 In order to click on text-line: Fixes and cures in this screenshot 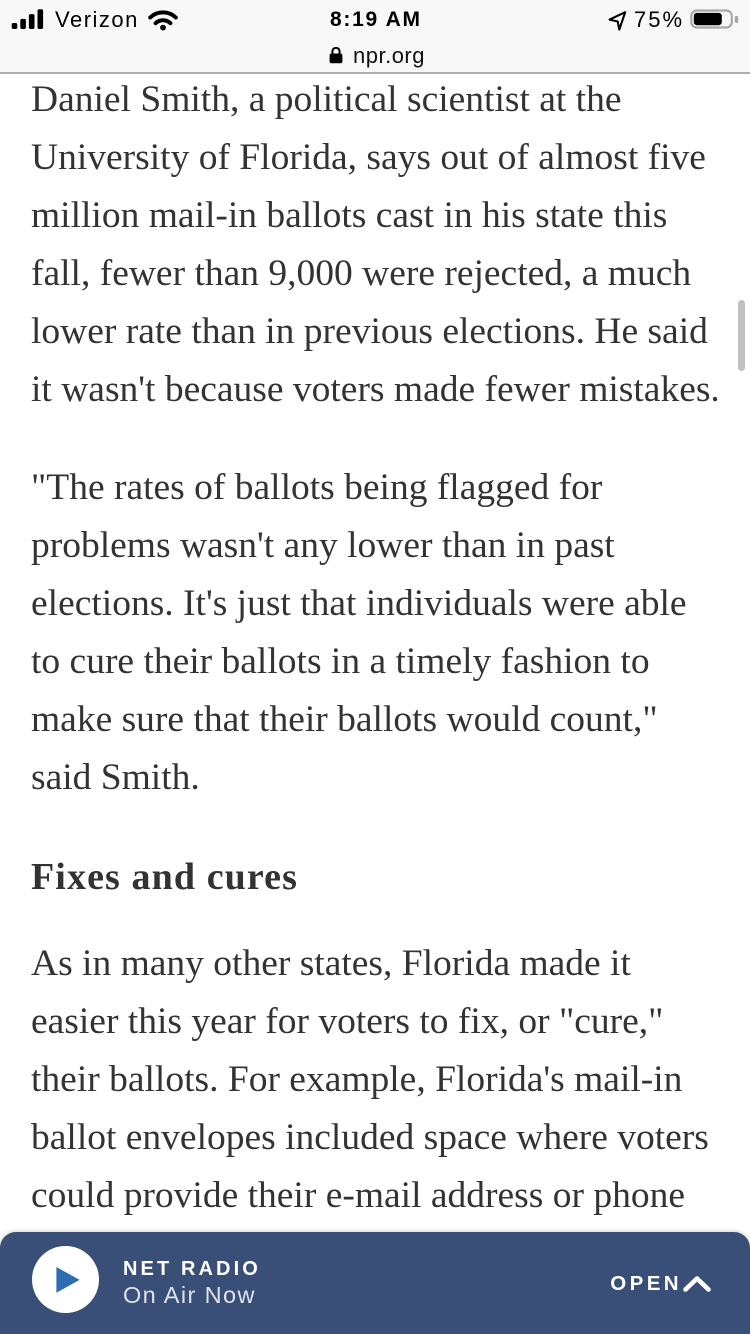, I will do `click(165, 877)`.